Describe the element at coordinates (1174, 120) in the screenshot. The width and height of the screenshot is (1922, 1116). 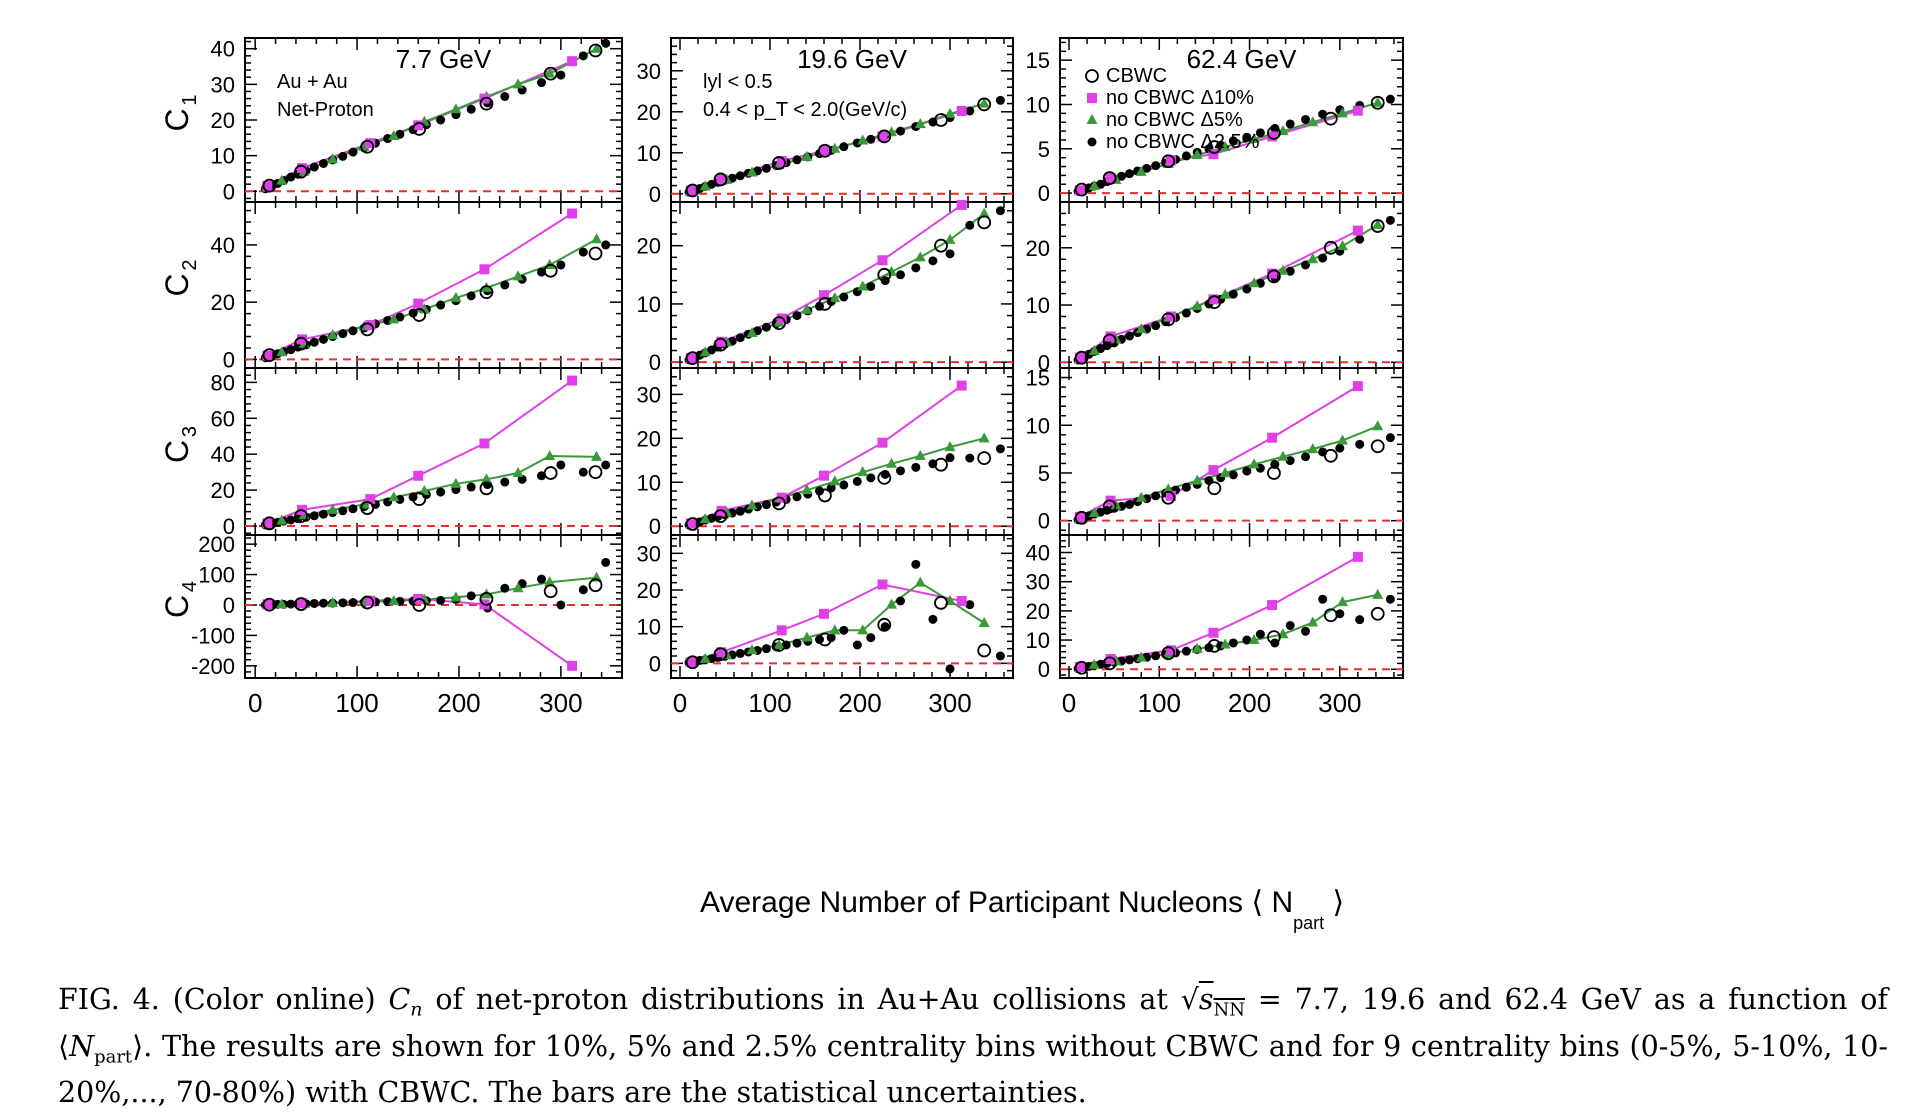
I see `legend-entry: no CBWC Δ5%` at that location.